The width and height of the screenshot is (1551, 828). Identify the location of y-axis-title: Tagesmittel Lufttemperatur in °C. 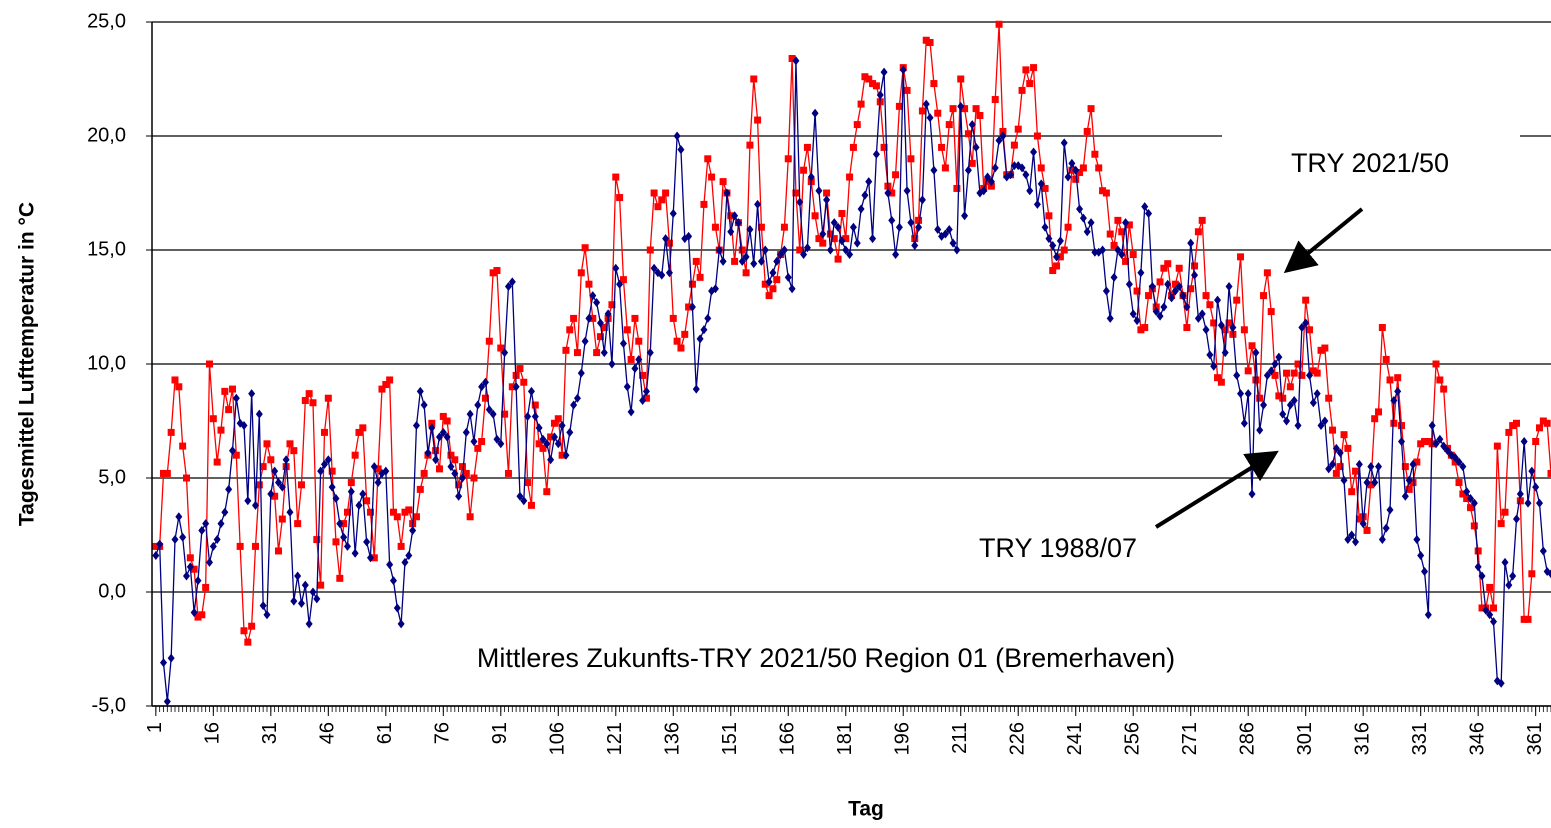
(27, 364).